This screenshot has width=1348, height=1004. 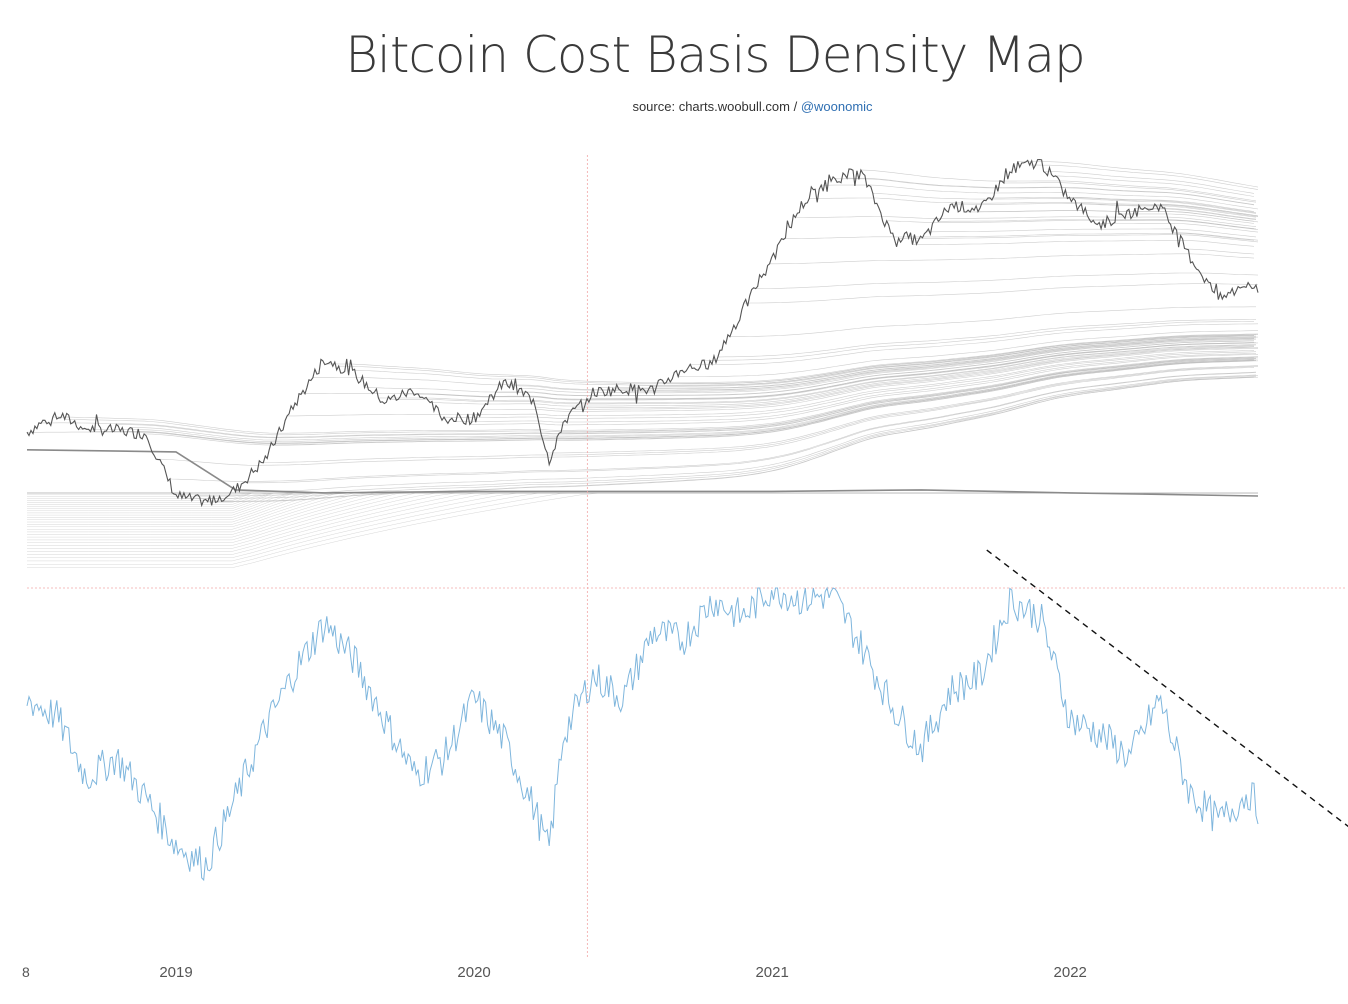 What do you see at coordinates (1070, 972) in the screenshot?
I see `x-tick-label: 2022` at bounding box center [1070, 972].